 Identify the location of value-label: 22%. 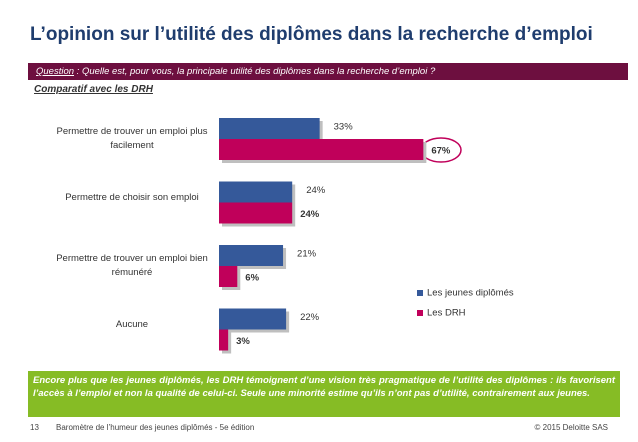
(310, 317).